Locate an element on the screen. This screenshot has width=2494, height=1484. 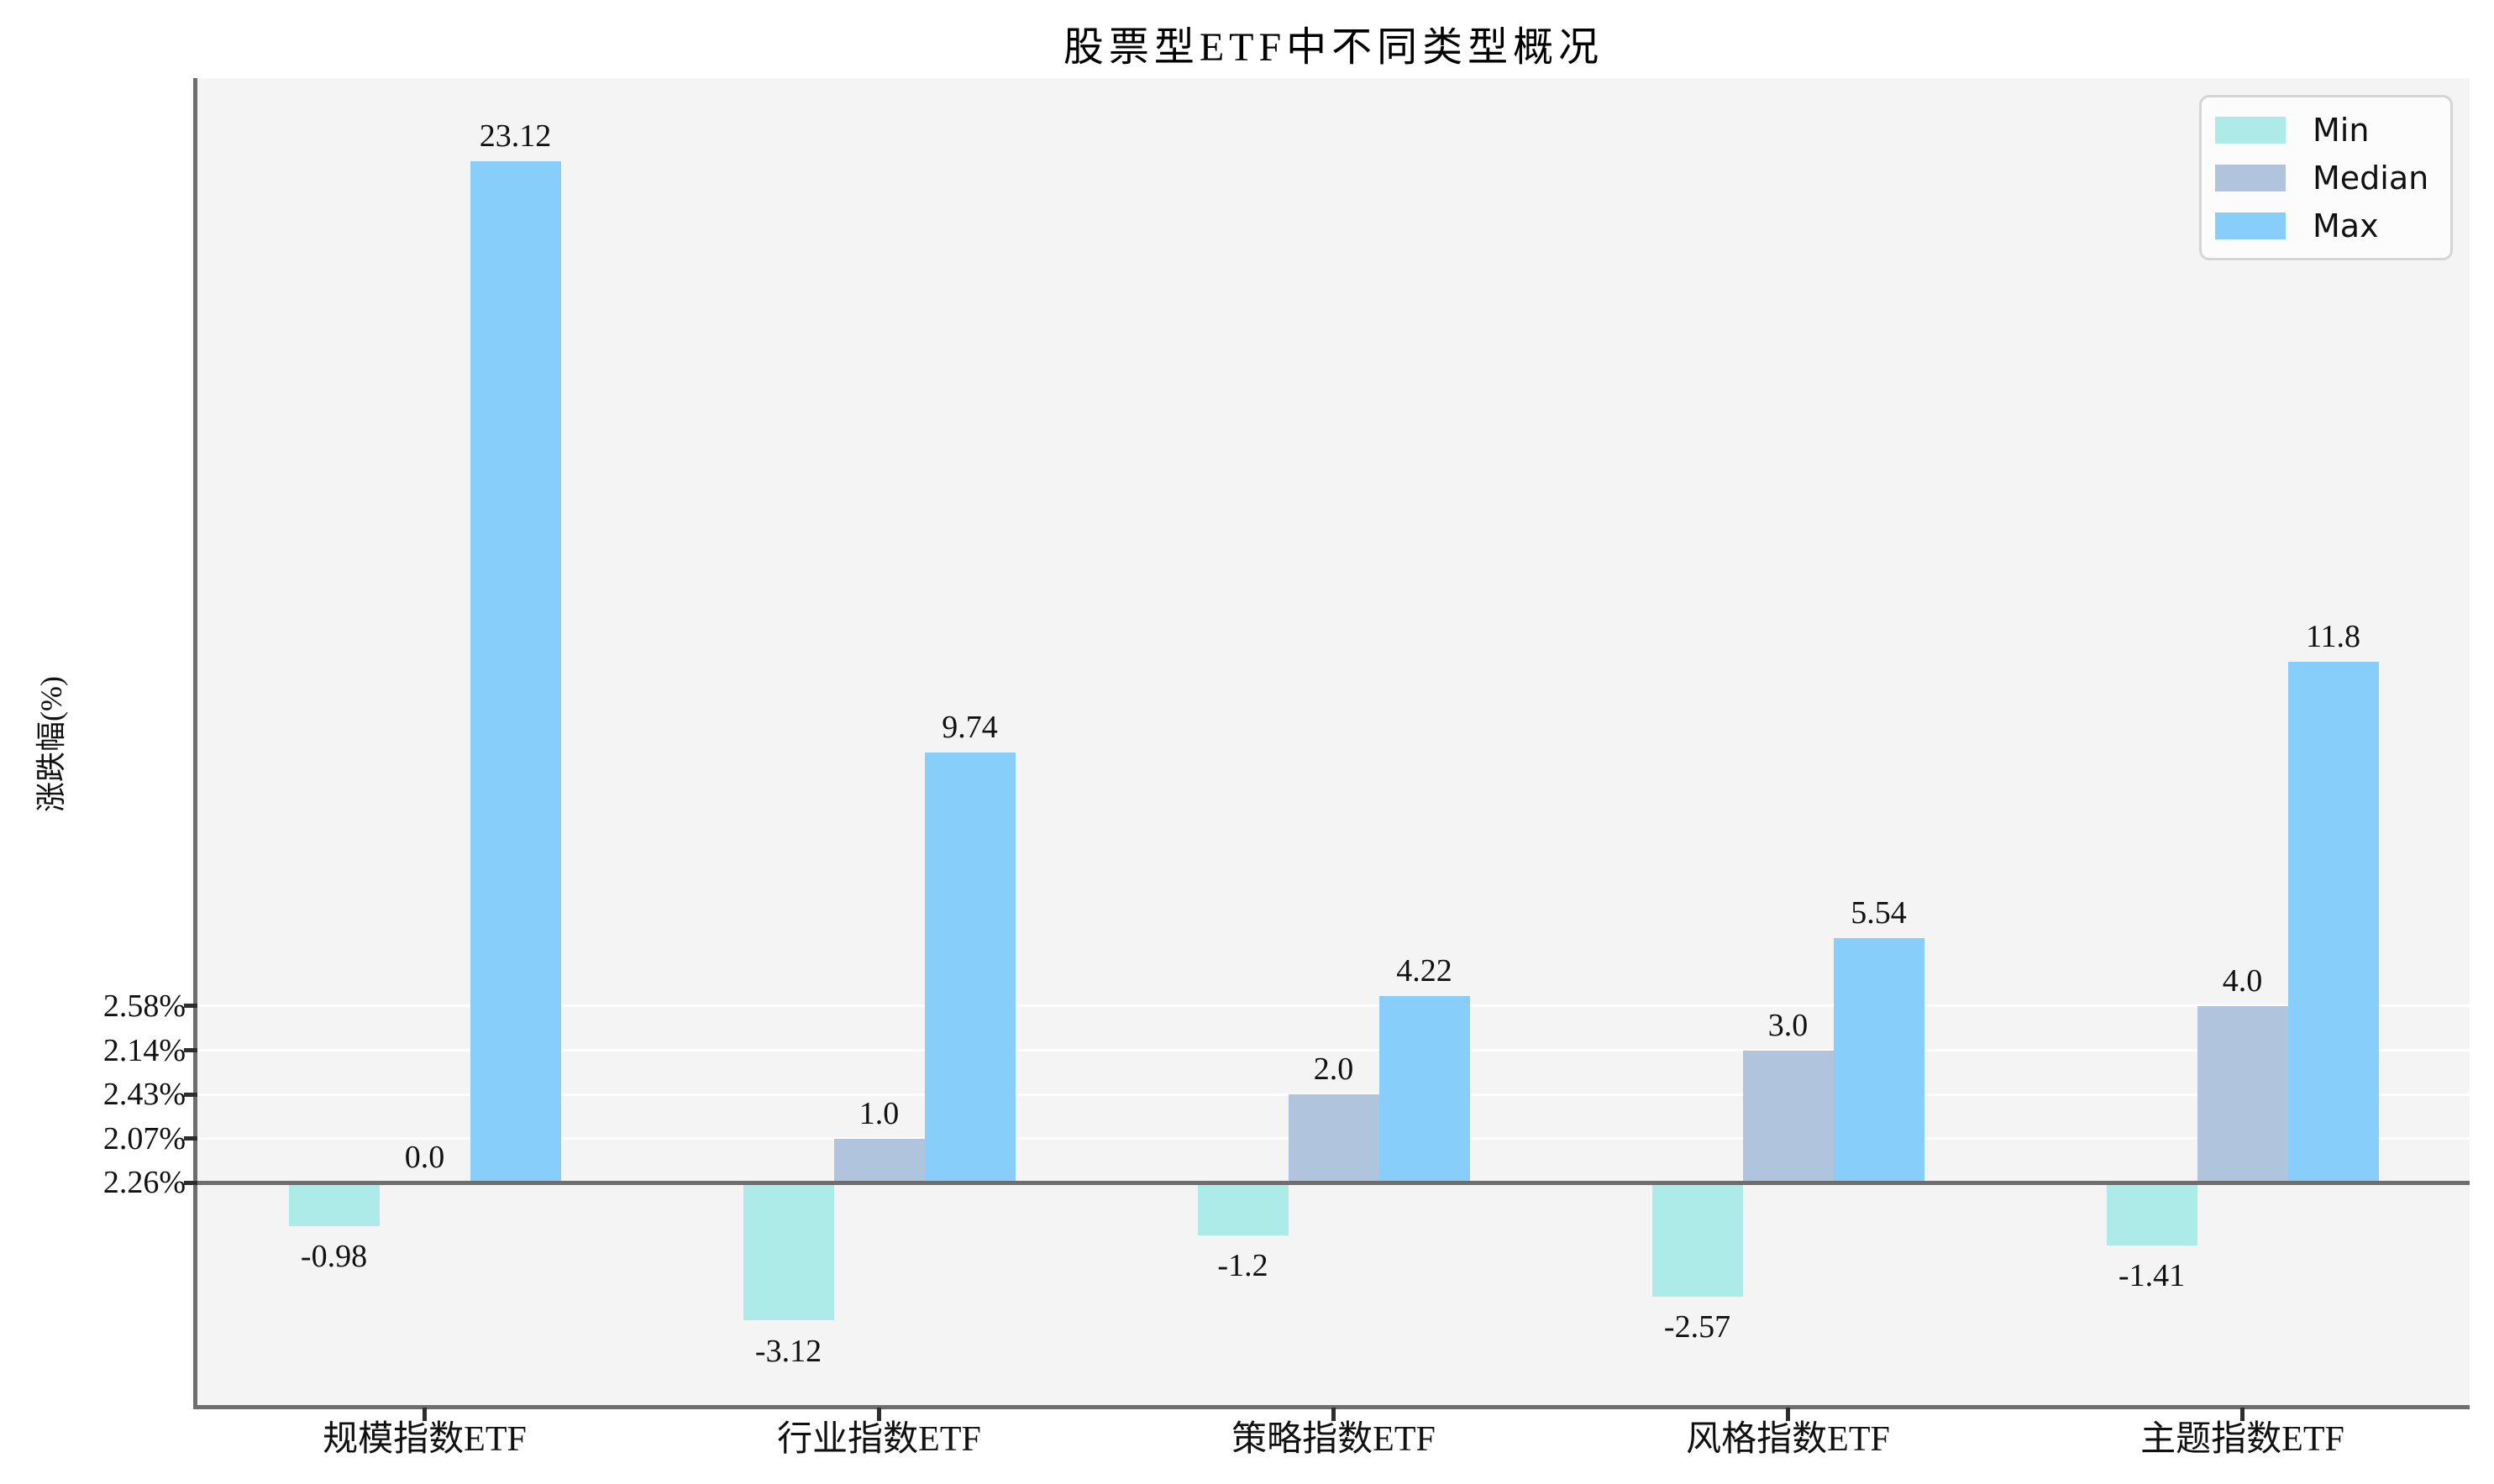
legend-swatch-min is located at coordinates (2250, 130).